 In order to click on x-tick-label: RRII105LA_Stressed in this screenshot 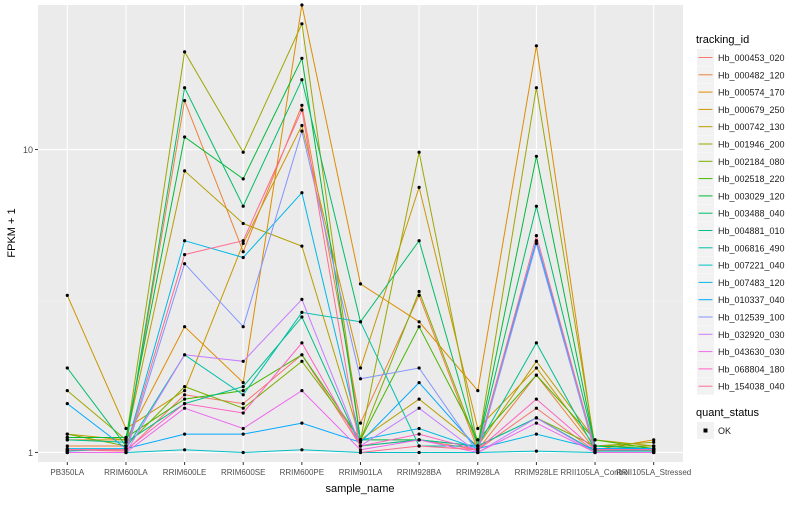, I will do `click(653, 472)`.